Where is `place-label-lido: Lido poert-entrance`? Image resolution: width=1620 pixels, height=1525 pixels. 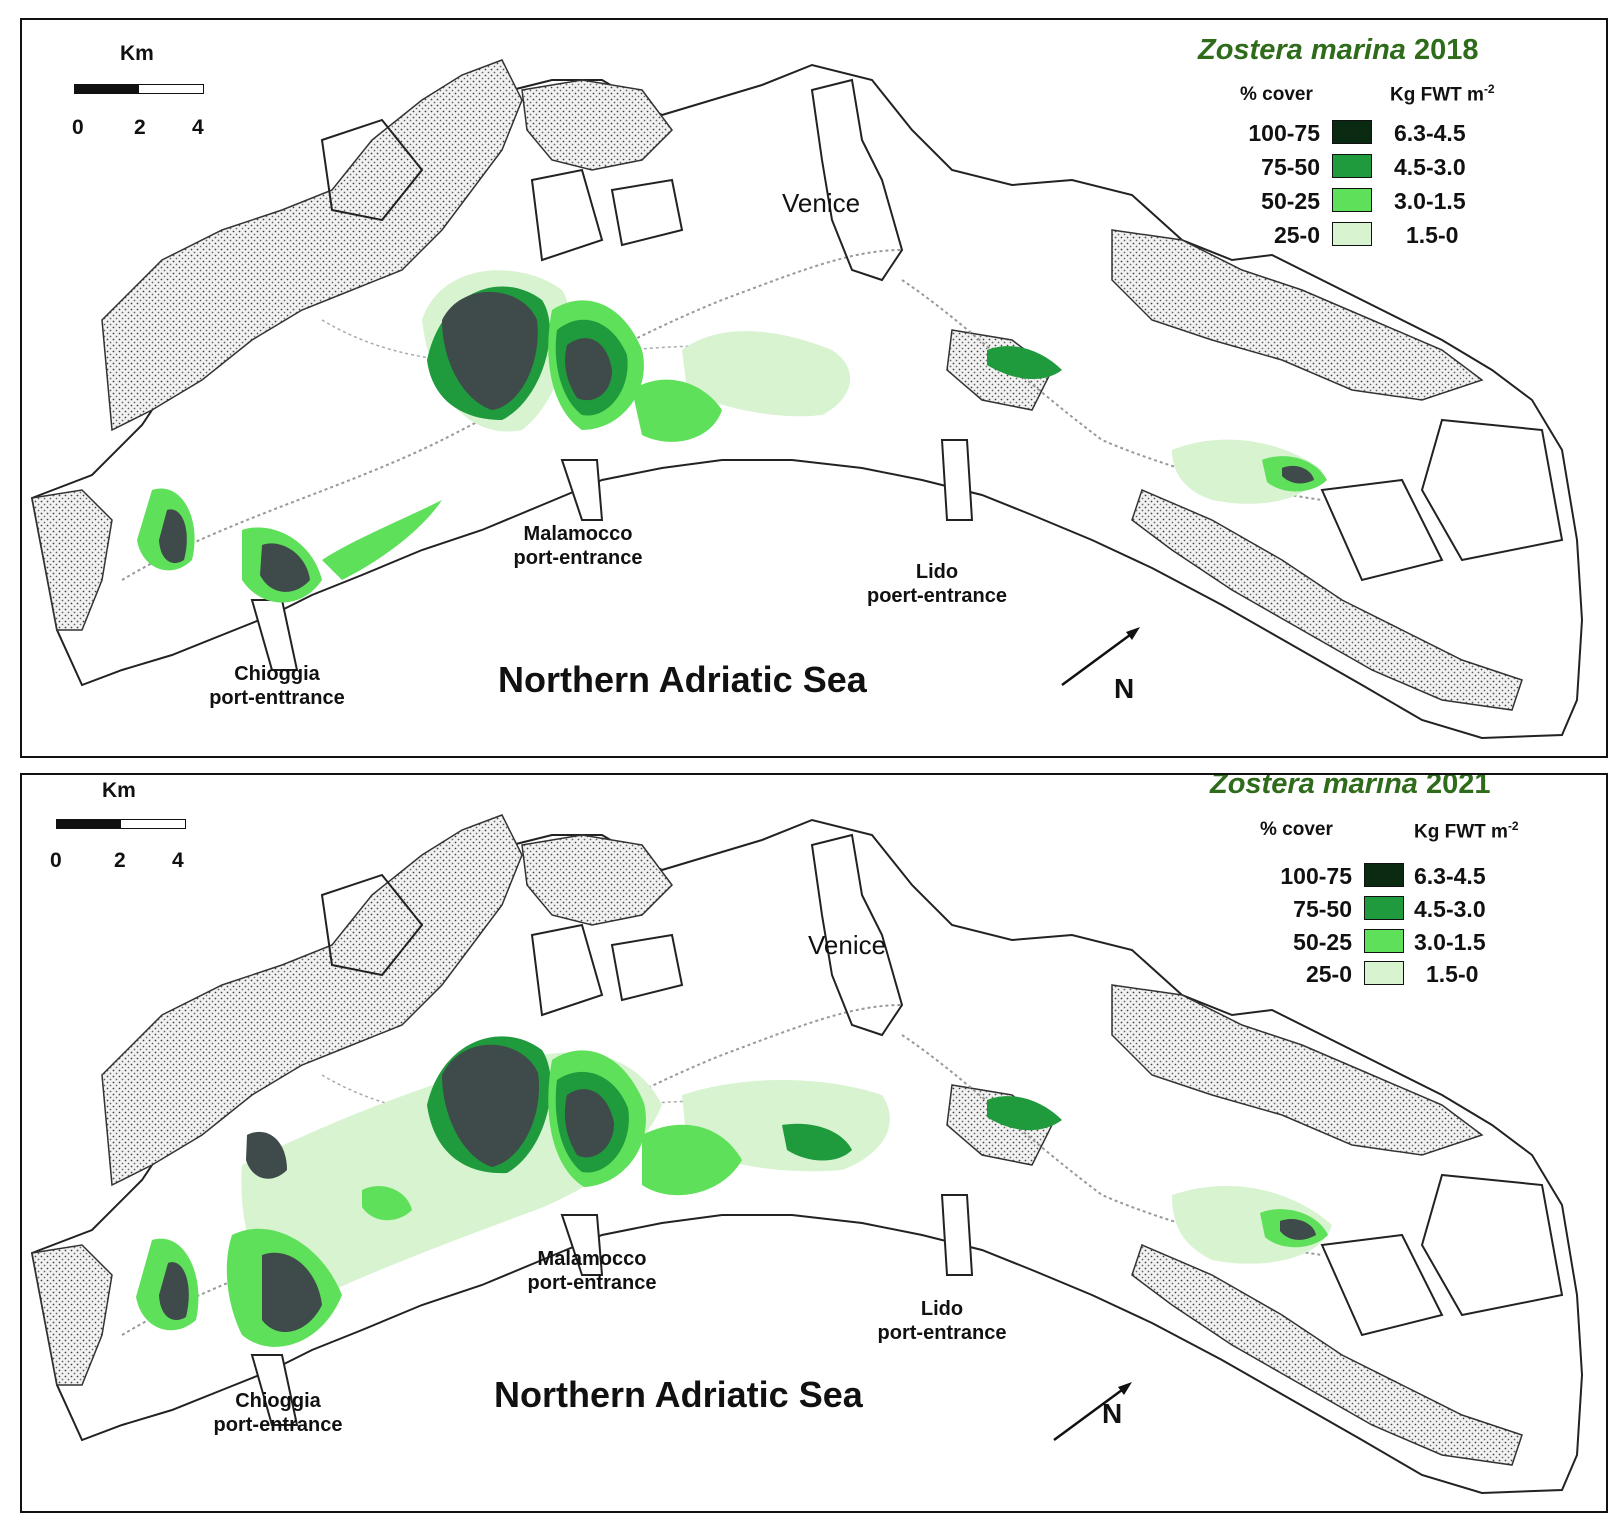
place-label-lido: Lido poert-entrance is located at coordinates (937, 584).